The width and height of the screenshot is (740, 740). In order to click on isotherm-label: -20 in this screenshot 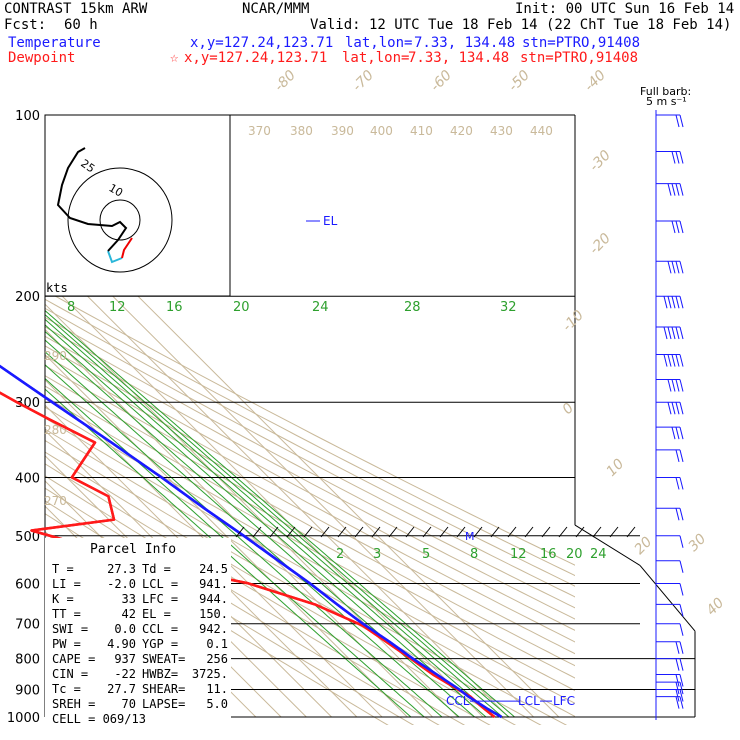, I will do `click(601, 244)`.